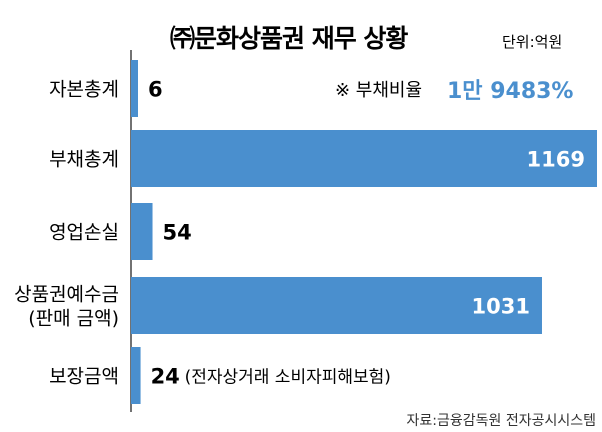 The image size is (602, 432). I want to click on unit-label: 단위:억원, so click(532, 42).